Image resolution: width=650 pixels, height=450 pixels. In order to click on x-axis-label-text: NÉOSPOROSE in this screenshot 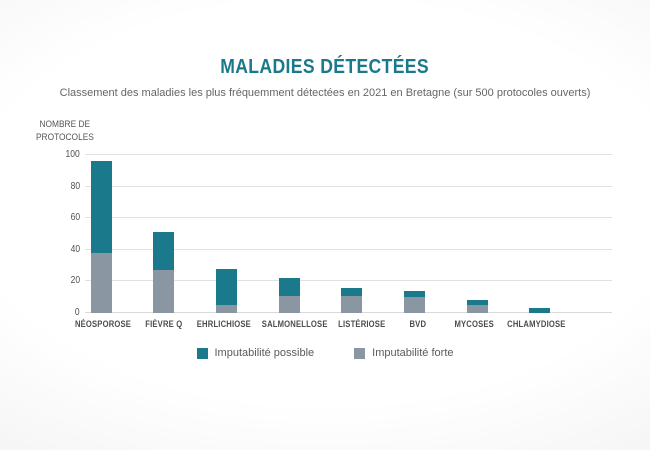, I will do `click(103, 324)`.